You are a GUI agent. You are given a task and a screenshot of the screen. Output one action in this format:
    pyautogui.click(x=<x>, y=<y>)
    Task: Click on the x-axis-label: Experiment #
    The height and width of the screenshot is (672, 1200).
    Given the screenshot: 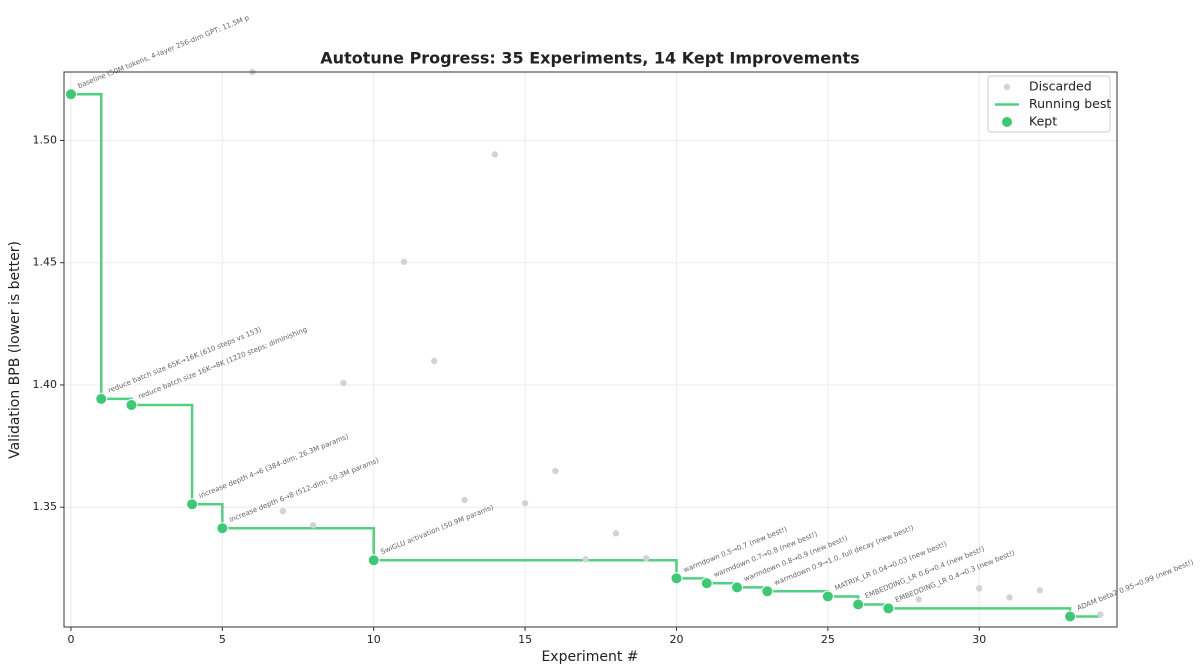 What is the action you would take?
    pyautogui.click(x=589, y=657)
    